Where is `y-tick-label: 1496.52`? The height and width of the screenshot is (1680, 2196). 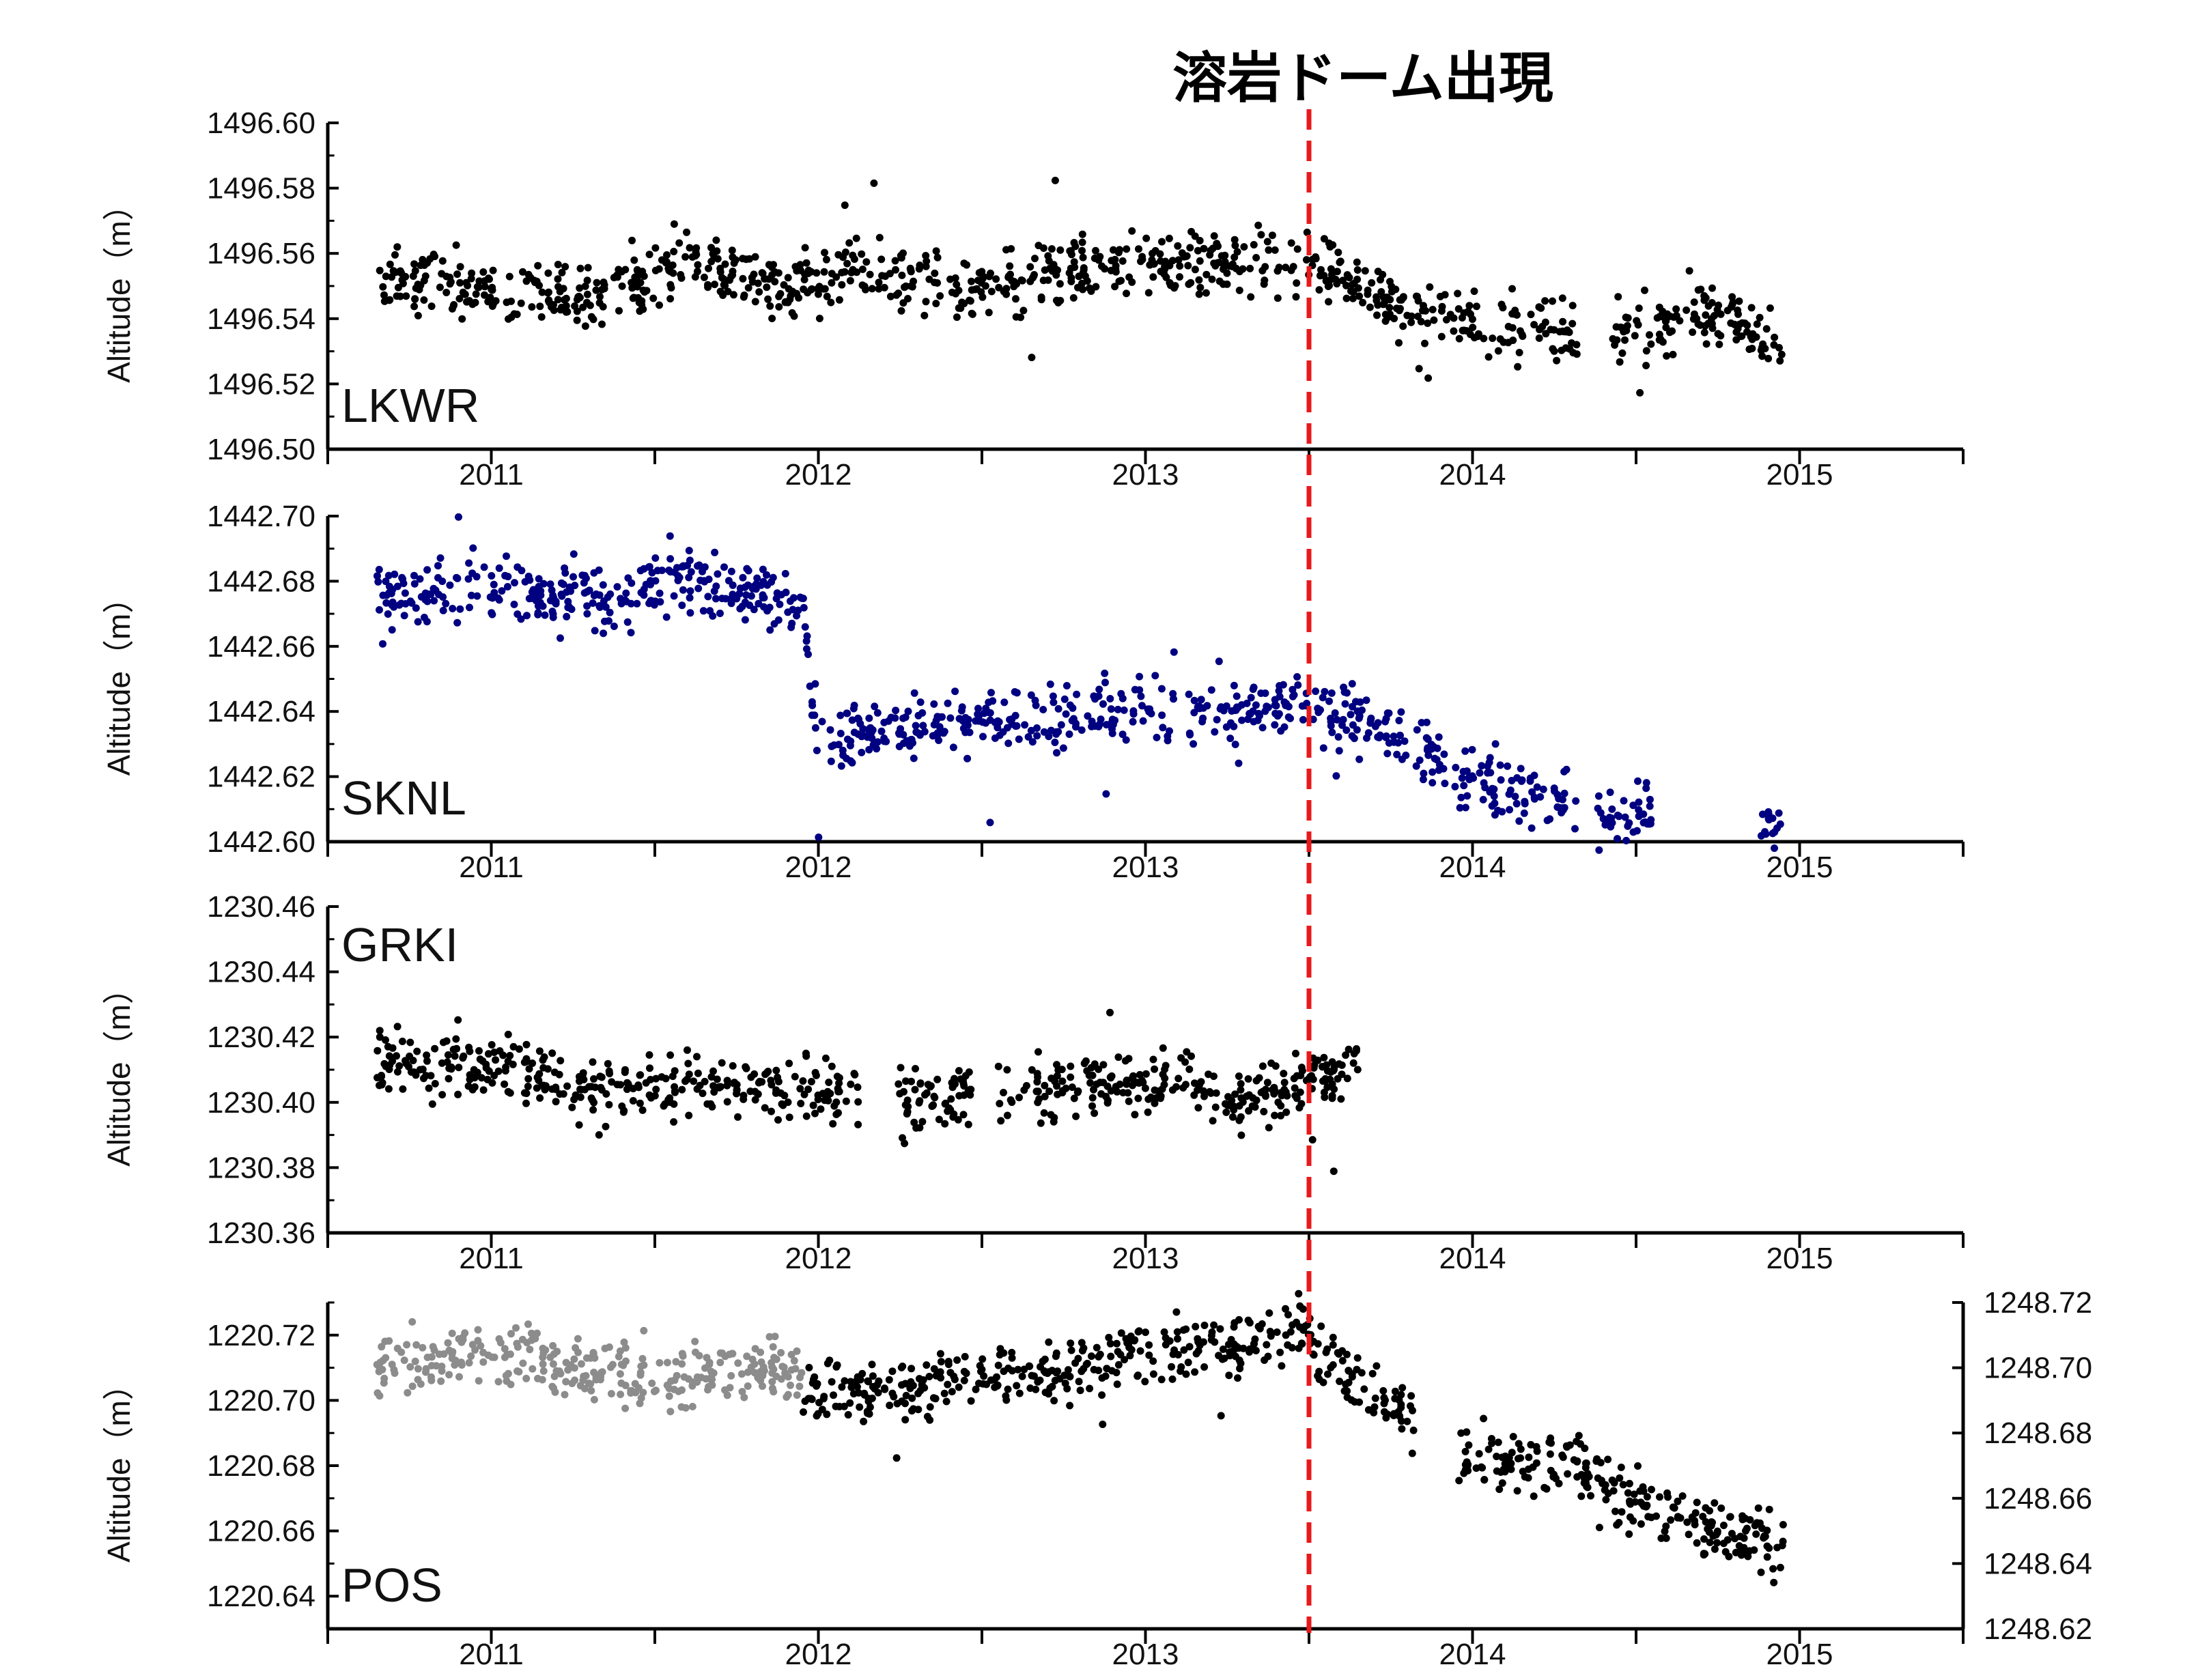 y-tick-label: 1496.52 is located at coordinates (261, 384).